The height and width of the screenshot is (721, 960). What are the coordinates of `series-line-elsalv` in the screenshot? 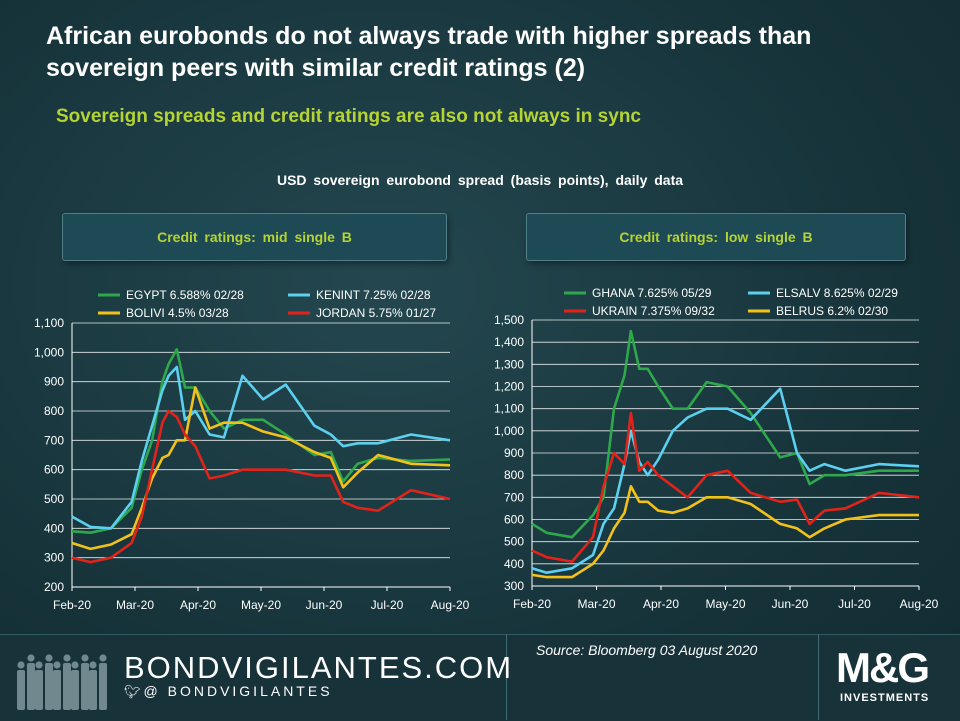 It's located at (725, 481).